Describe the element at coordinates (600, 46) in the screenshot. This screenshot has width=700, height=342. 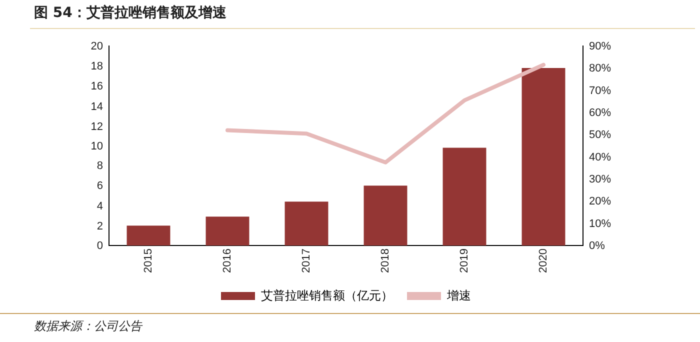
I see `y2-tick-label: 90%` at that location.